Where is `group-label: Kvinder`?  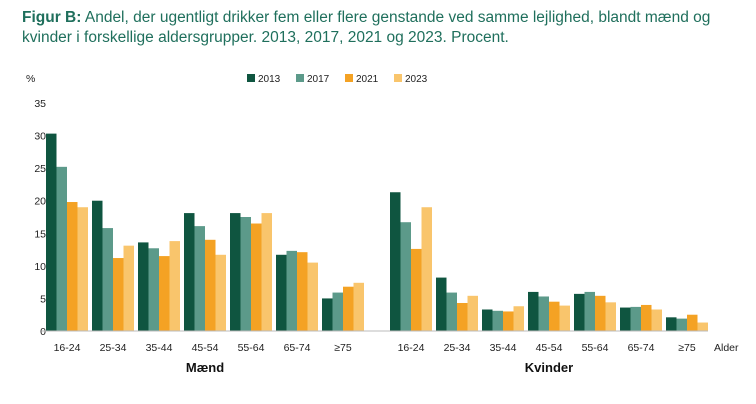
group-label: Kvinder is located at coordinates (549, 367).